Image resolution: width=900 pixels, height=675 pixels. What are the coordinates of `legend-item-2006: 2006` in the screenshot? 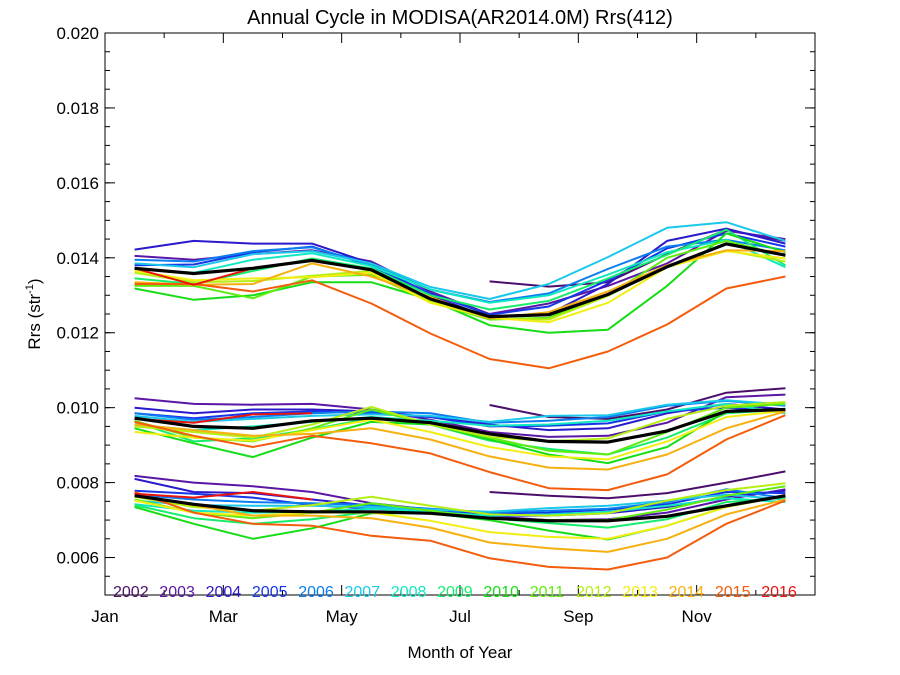 It's located at (316, 592).